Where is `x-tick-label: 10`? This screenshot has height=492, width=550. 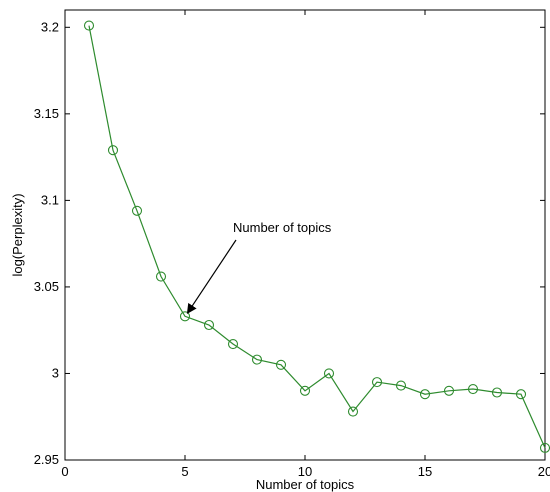 x-tick-label: 10 is located at coordinates (305, 471).